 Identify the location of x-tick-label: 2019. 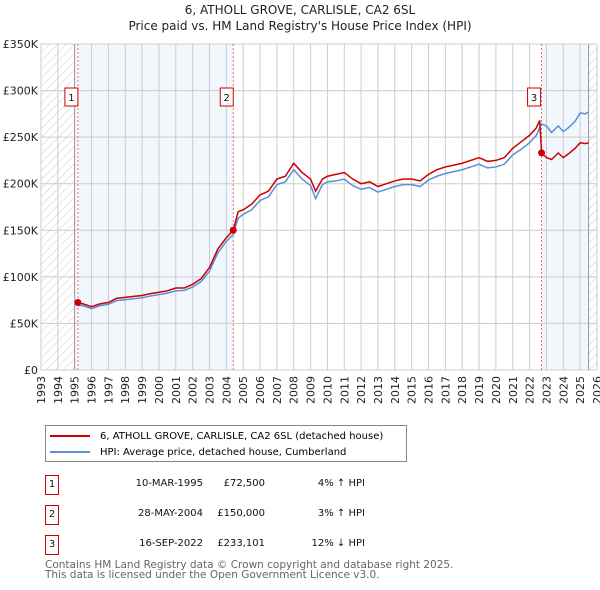
(479, 390).